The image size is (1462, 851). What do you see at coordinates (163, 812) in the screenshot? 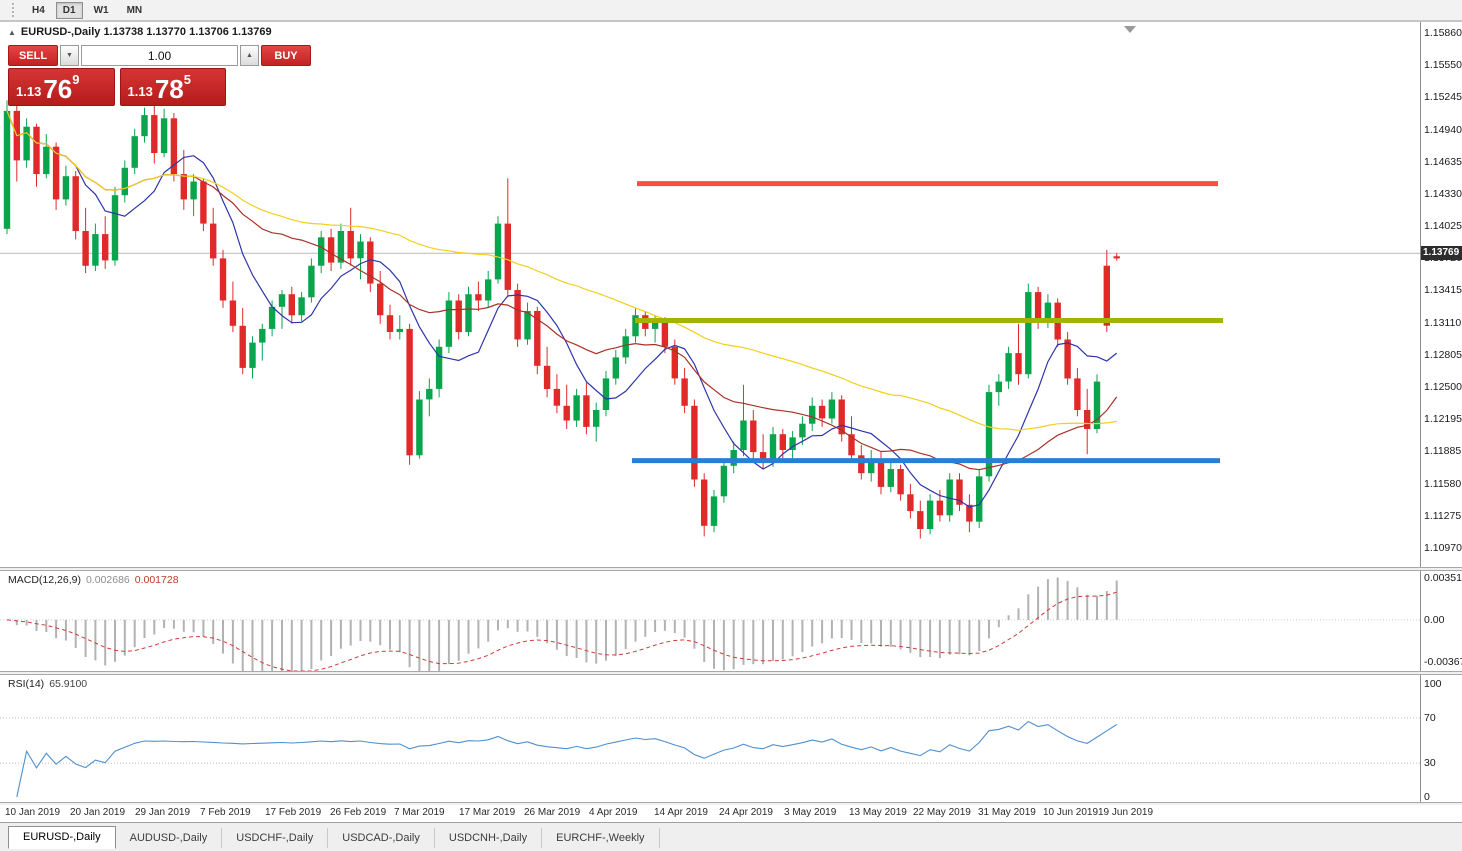
I see `date-label: 29 Jan 2019` at bounding box center [163, 812].